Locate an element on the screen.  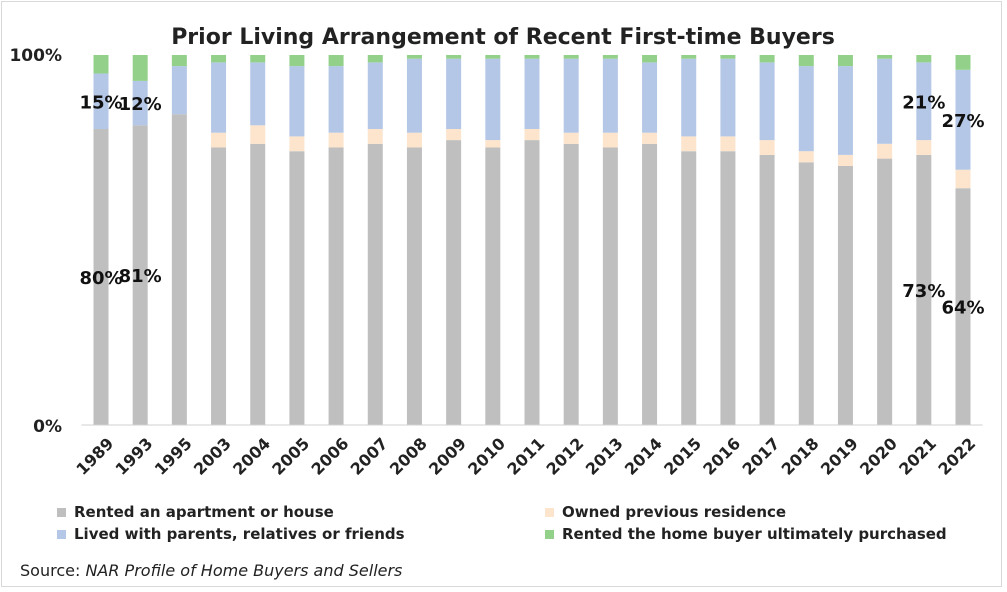
bar-segment-2008-rented-the-home-buyer-ultimately-purchased is located at coordinates (414, 57).